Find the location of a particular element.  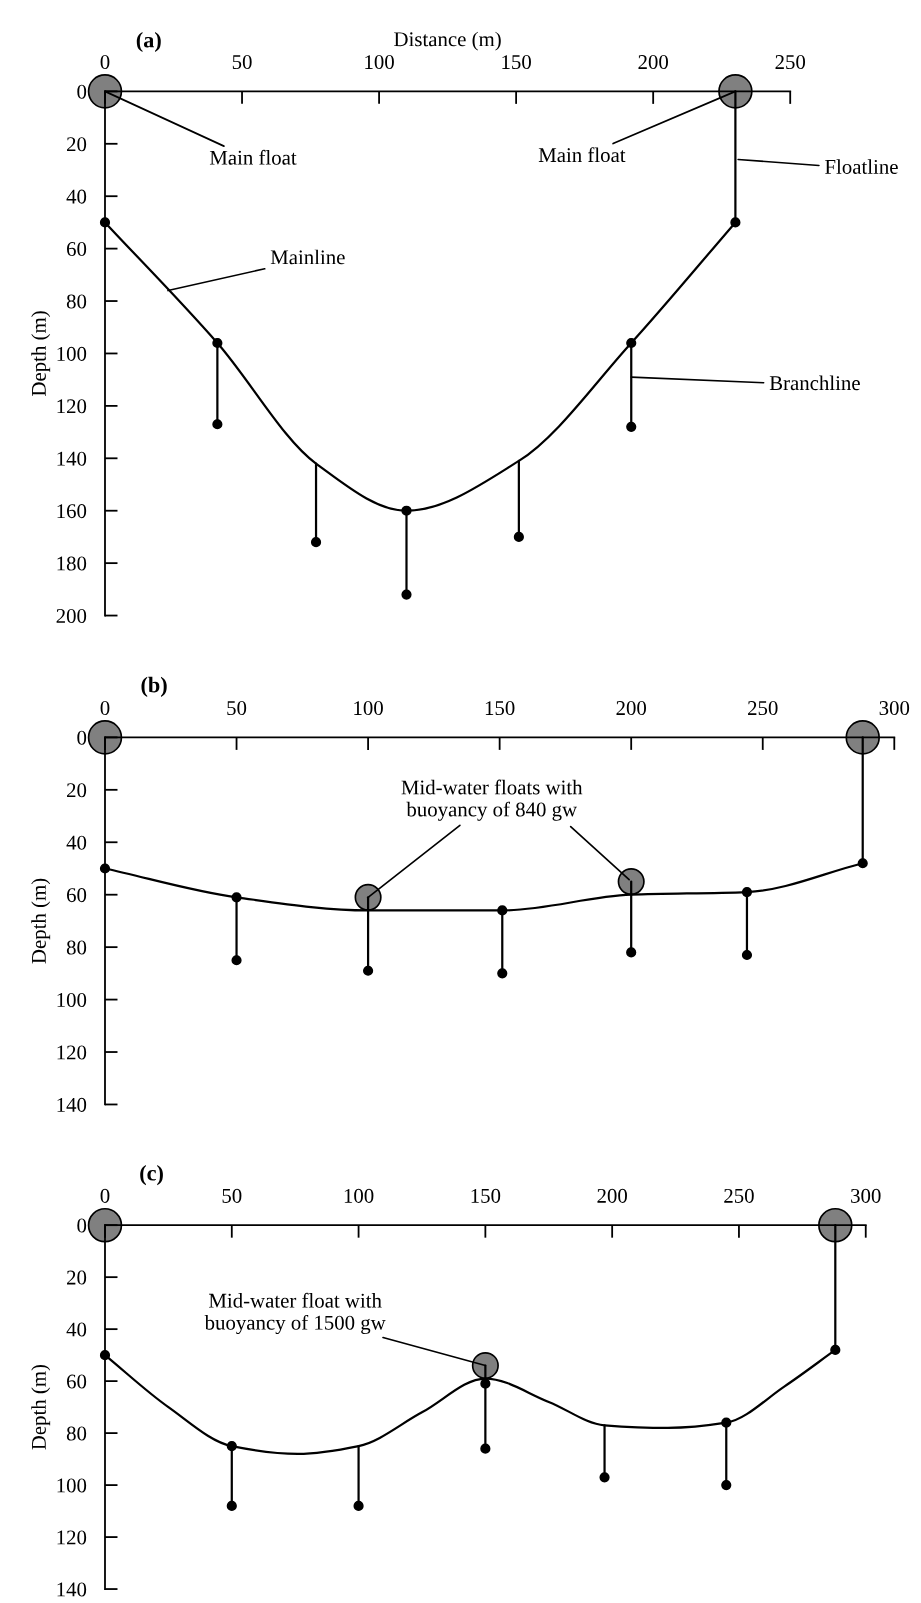

chart-title: (b) is located at coordinates (154, 686).